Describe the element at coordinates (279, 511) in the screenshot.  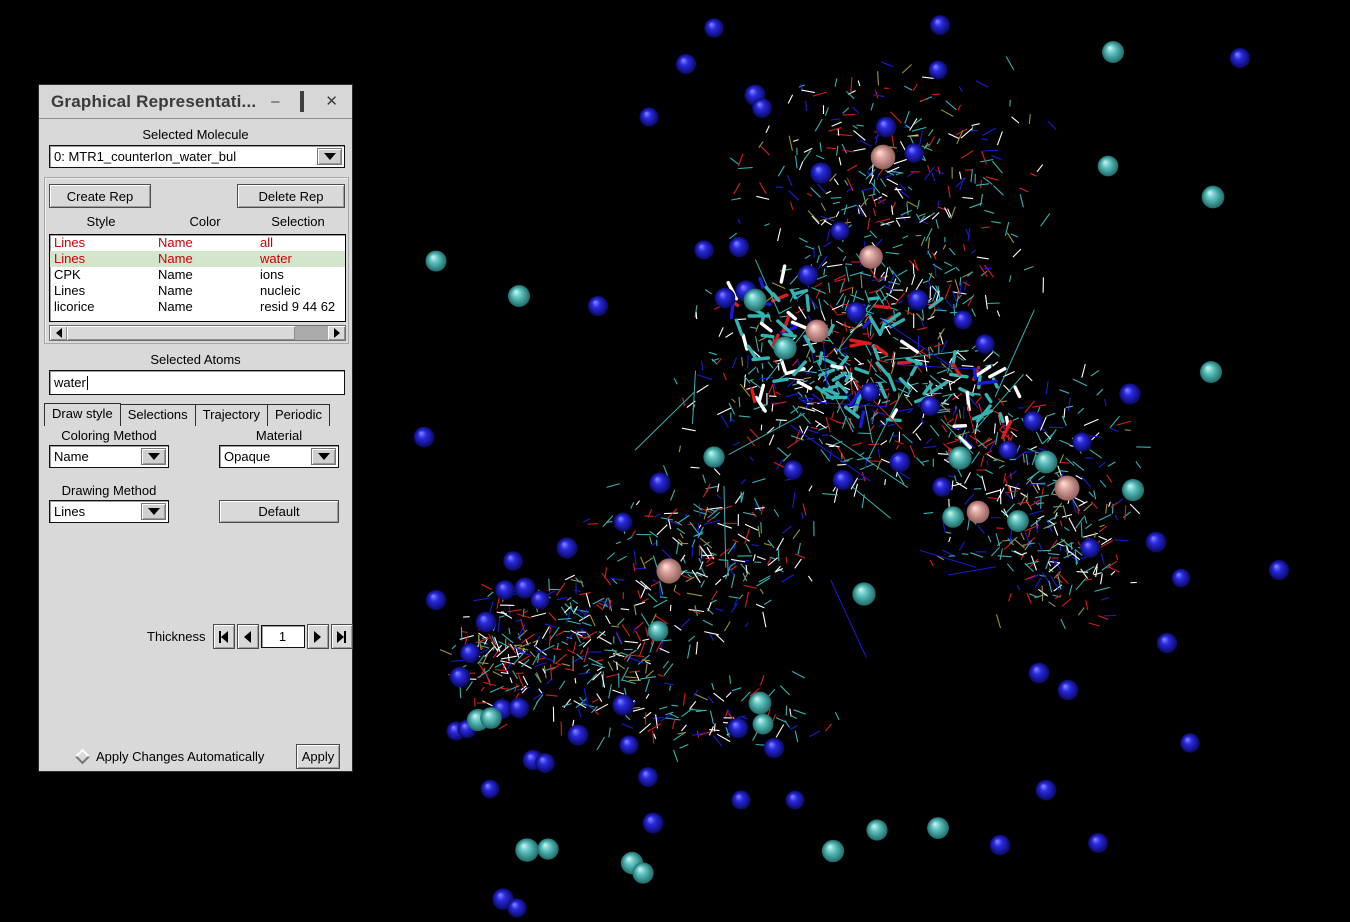
I see `default-button: Default` at that location.